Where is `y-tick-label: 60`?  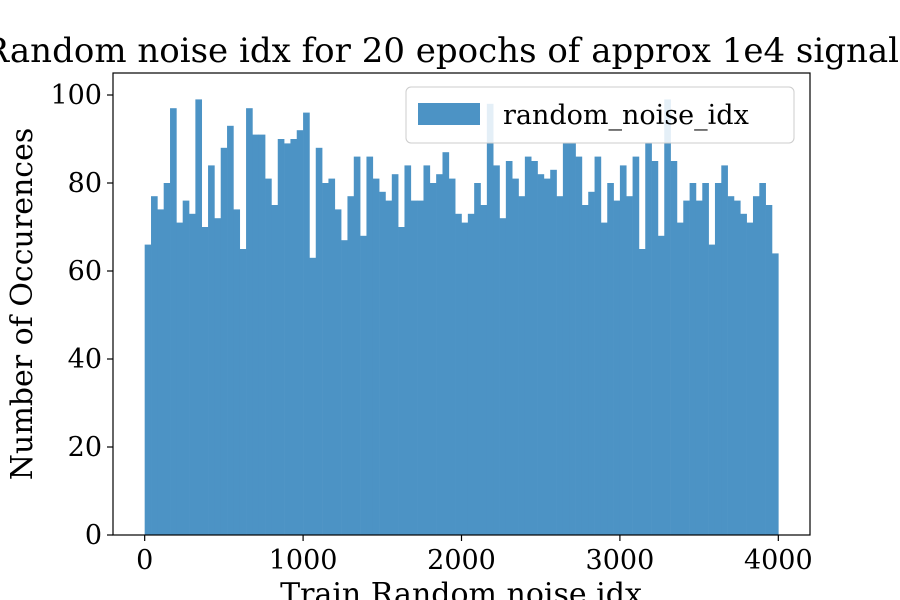
y-tick-label: 60 is located at coordinates (85, 271).